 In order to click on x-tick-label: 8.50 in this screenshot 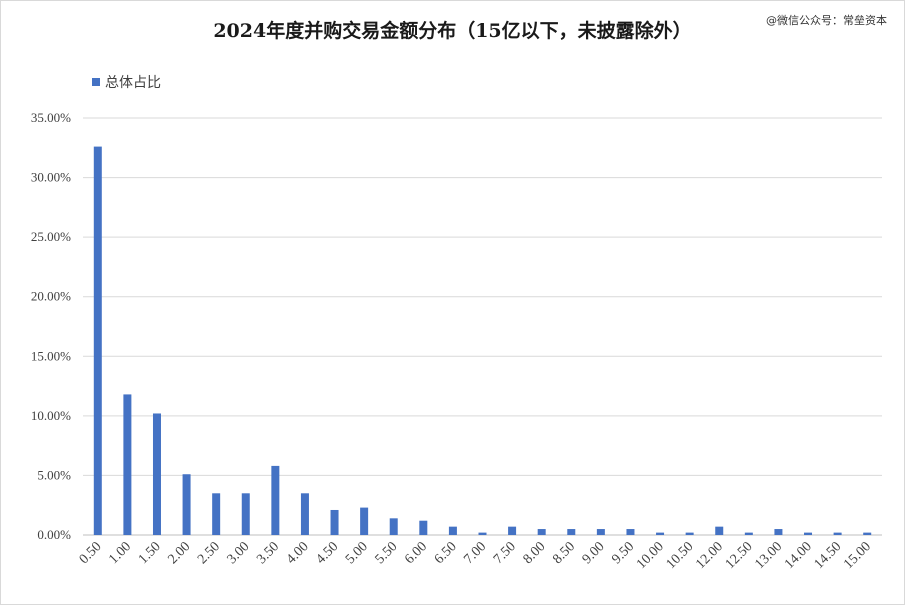, I will do `click(564, 553)`.